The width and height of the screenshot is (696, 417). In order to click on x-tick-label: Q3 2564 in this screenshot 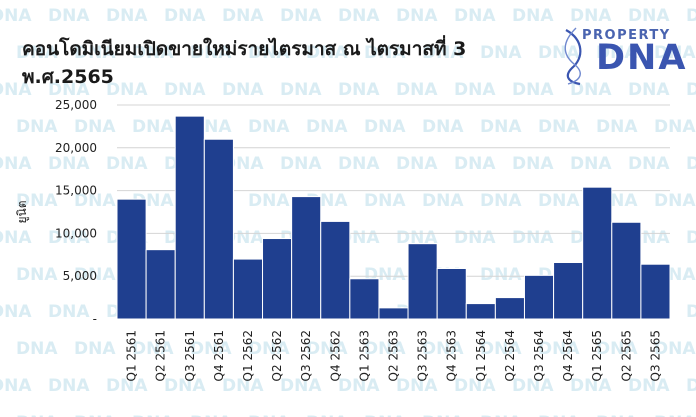, I will do `click(539, 355)`.